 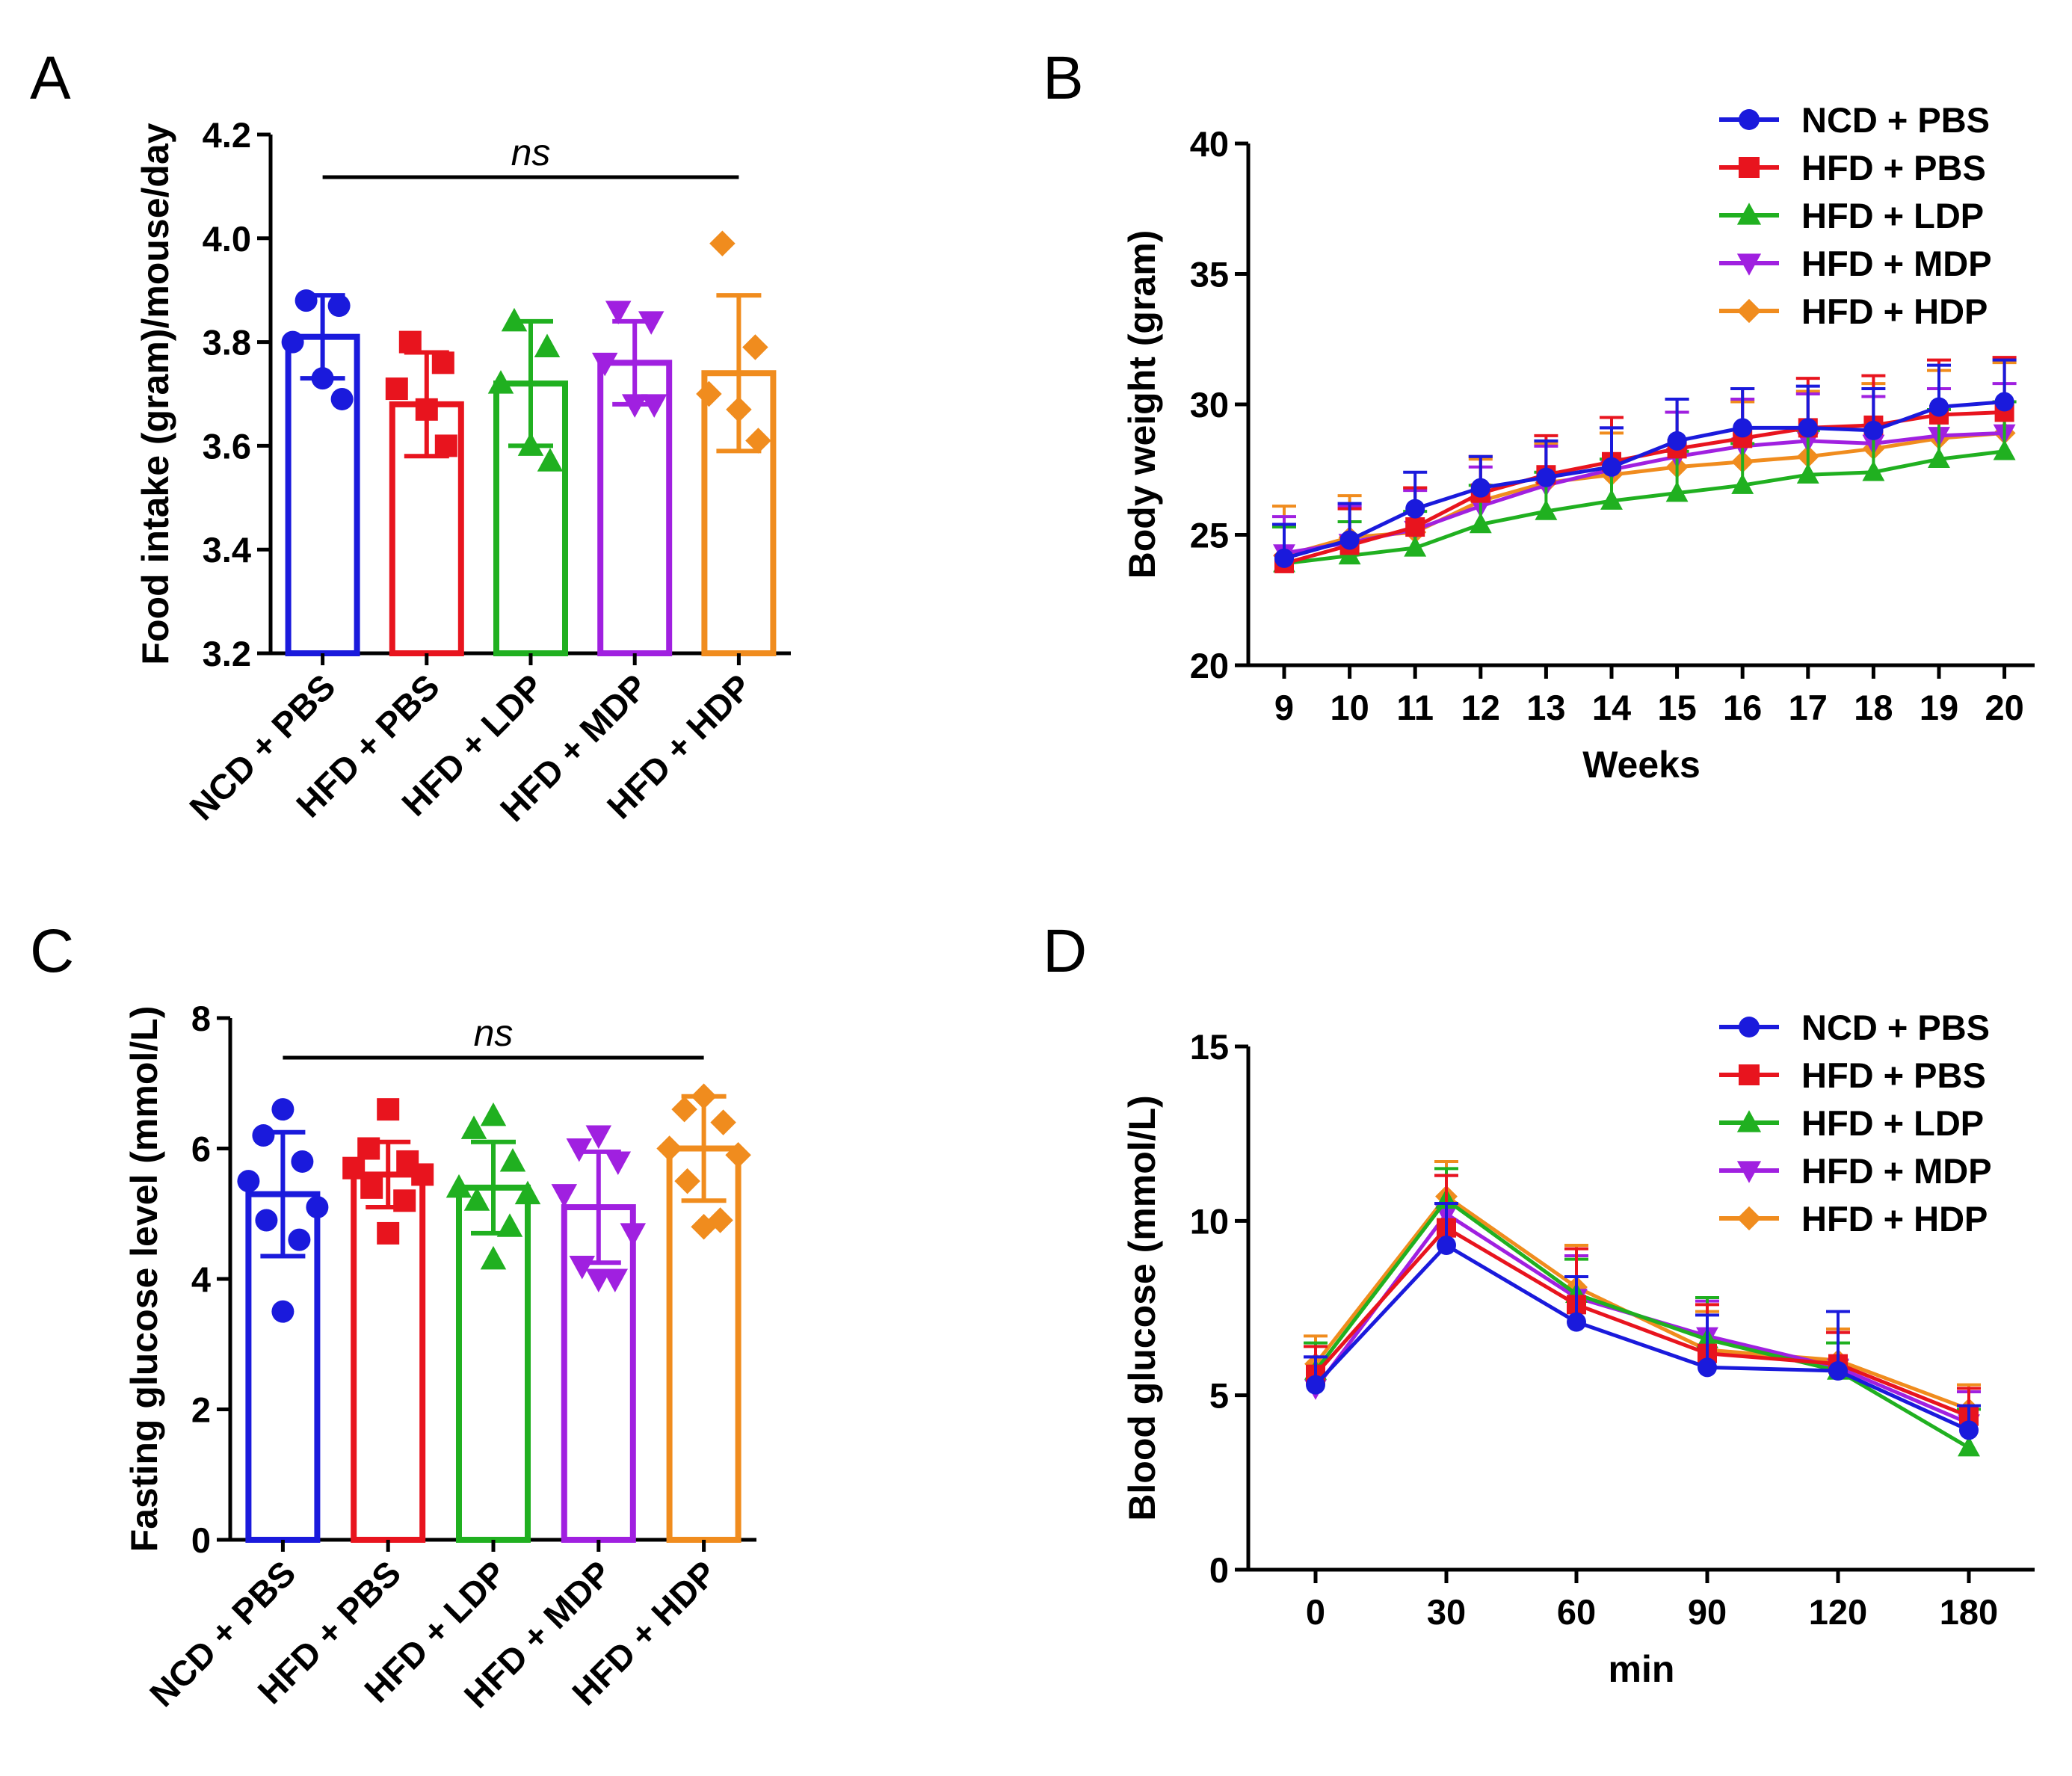 I want to click on x-tick-label: 9, so click(x=1284, y=708).